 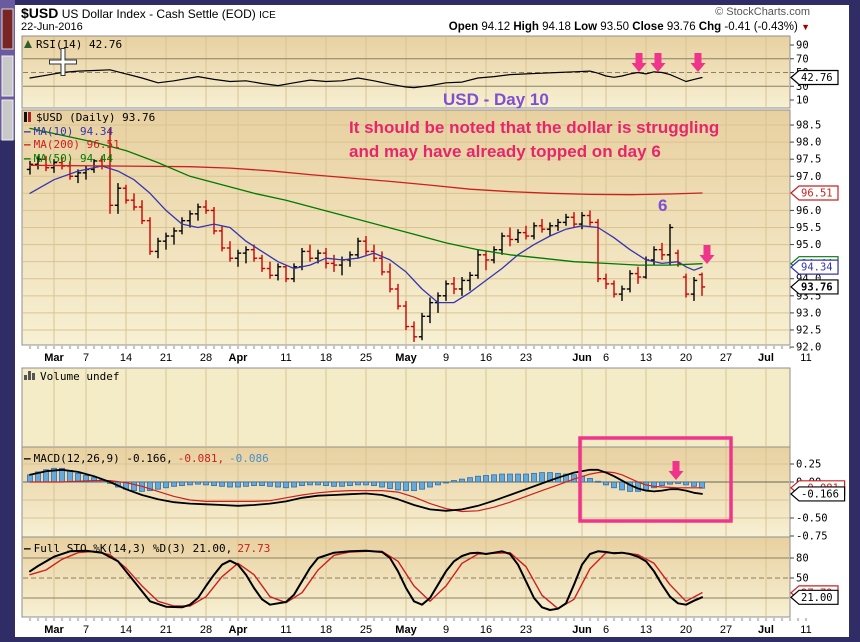 What do you see at coordinates (686, 358) in the screenshot?
I see `x-axis-label: 20` at bounding box center [686, 358].